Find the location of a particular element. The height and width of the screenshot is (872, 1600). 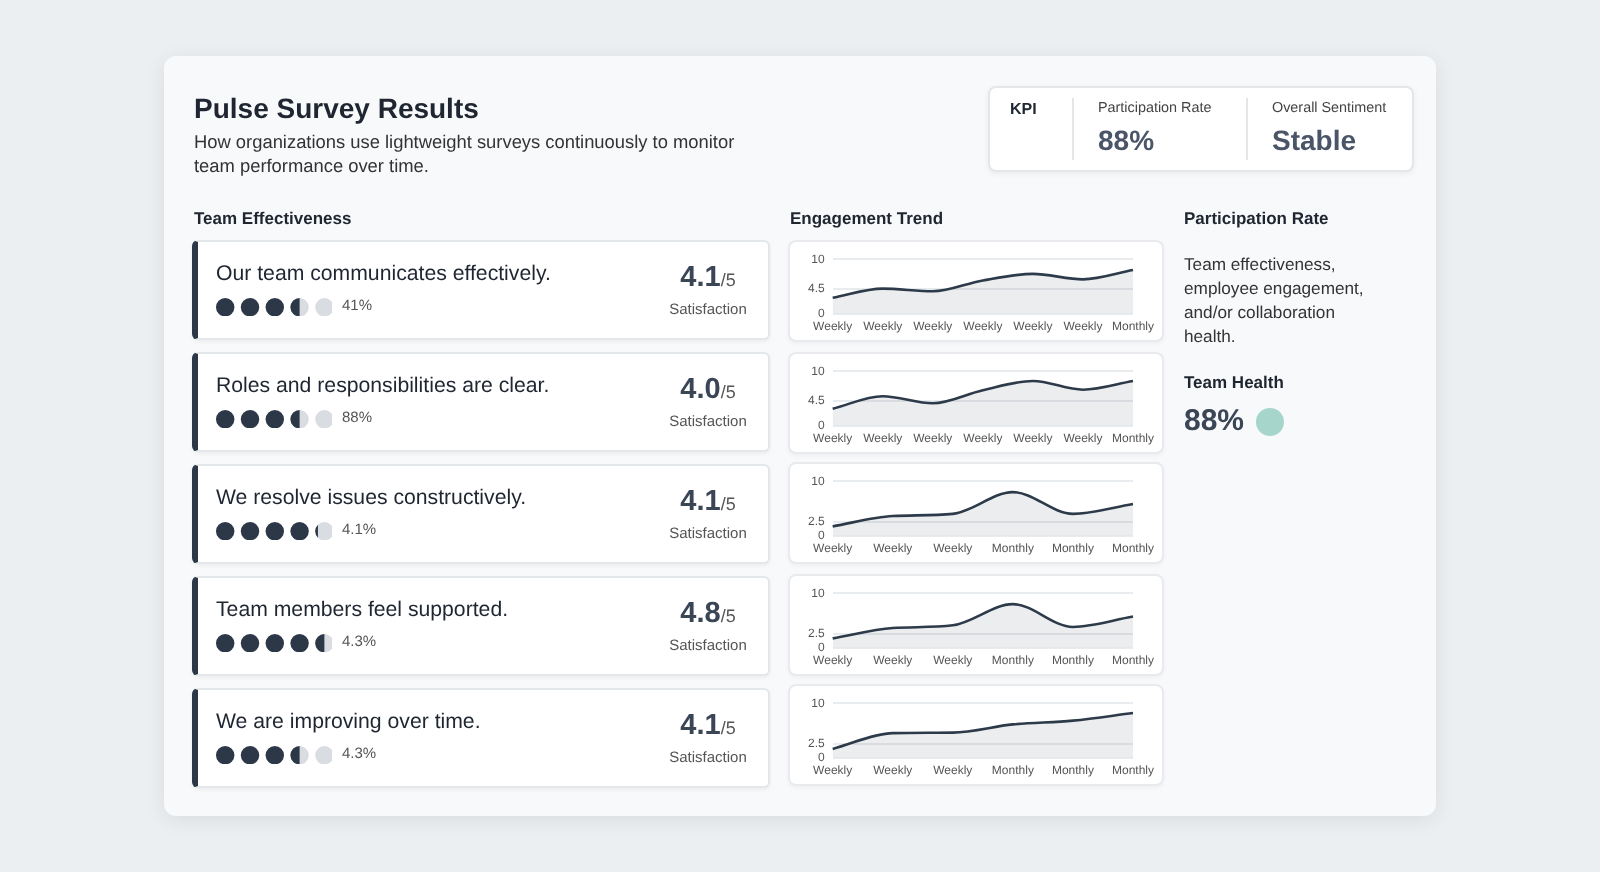

text: KPI is located at coordinates (1023, 110).